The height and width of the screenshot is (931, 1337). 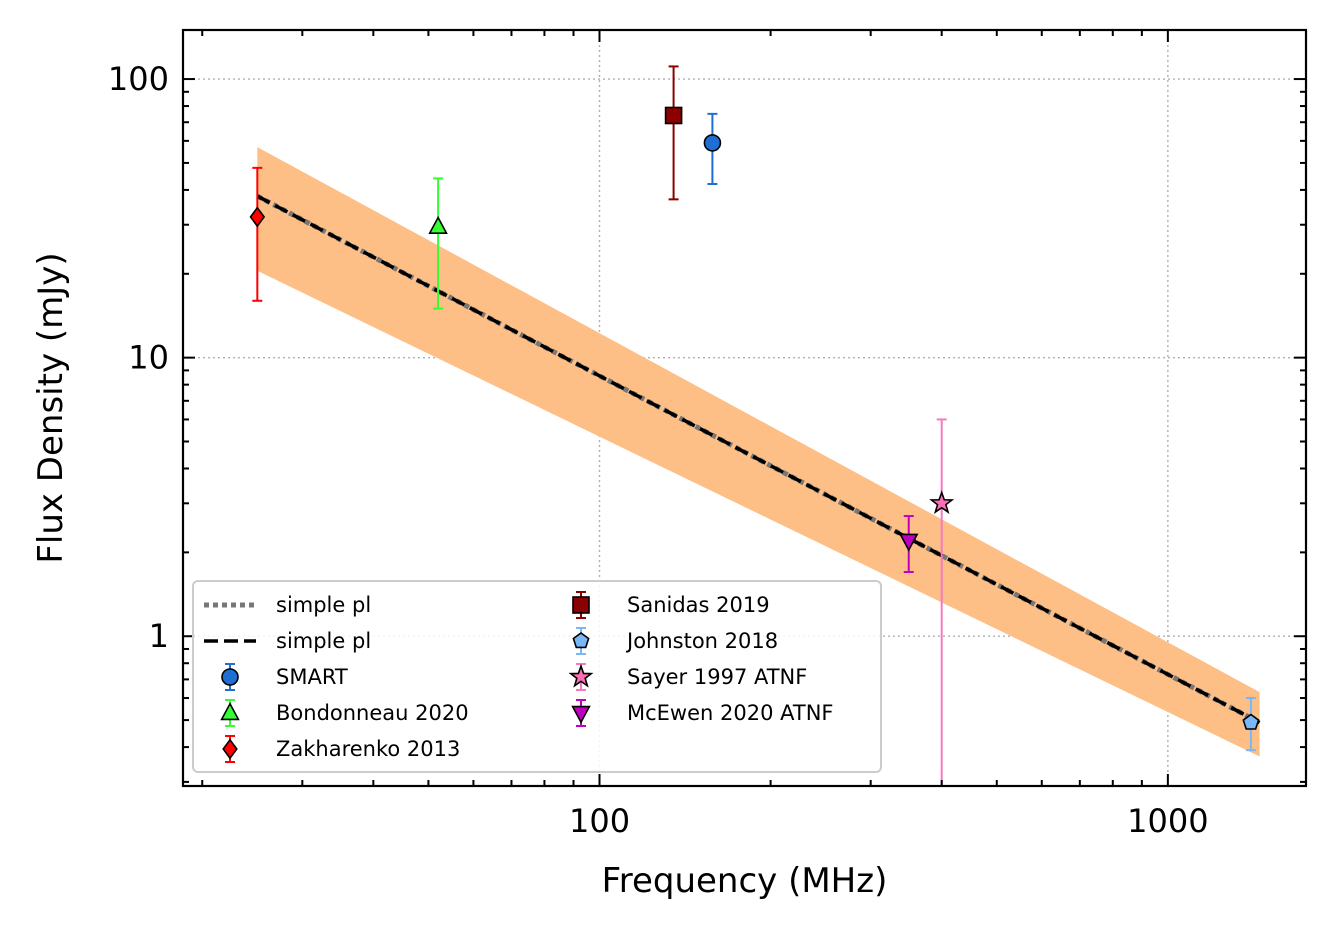 I want to click on data-point-pentagon, so click(x=1251, y=721).